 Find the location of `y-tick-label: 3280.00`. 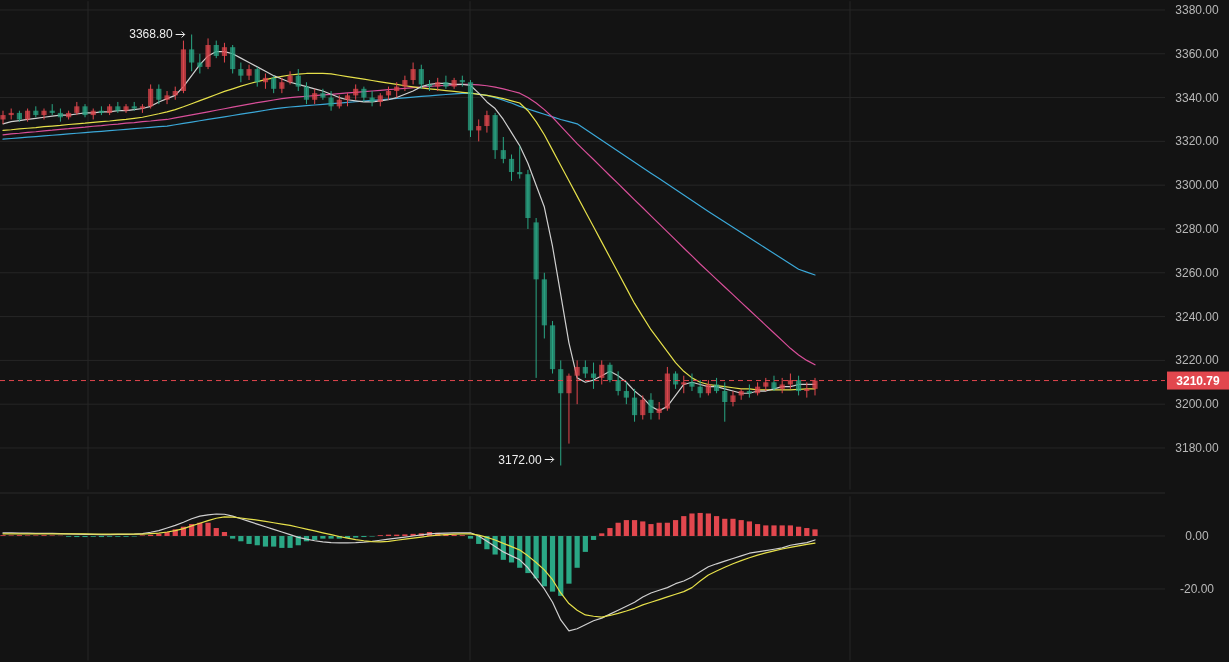

y-tick-label: 3280.00 is located at coordinates (1197, 228).